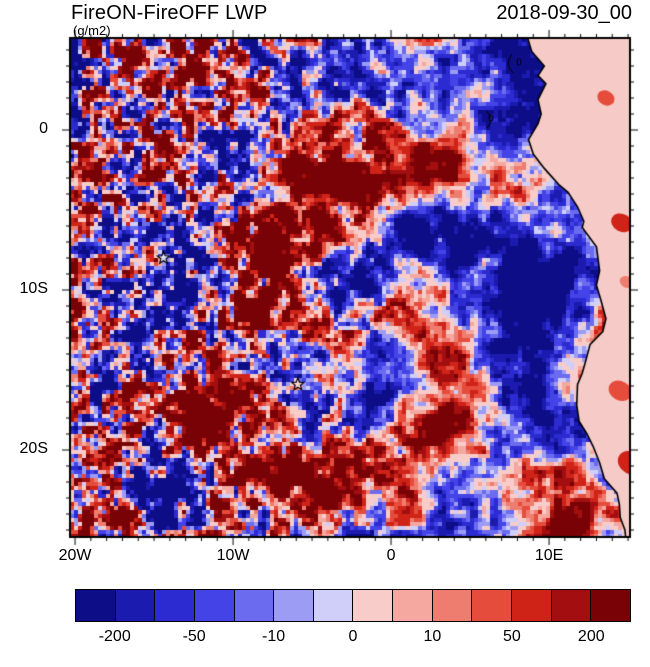 This screenshot has width=650, height=667. Describe the element at coordinates (169, 13) in the screenshot. I see `figure-title: FireON-FireOFF LWP` at that location.